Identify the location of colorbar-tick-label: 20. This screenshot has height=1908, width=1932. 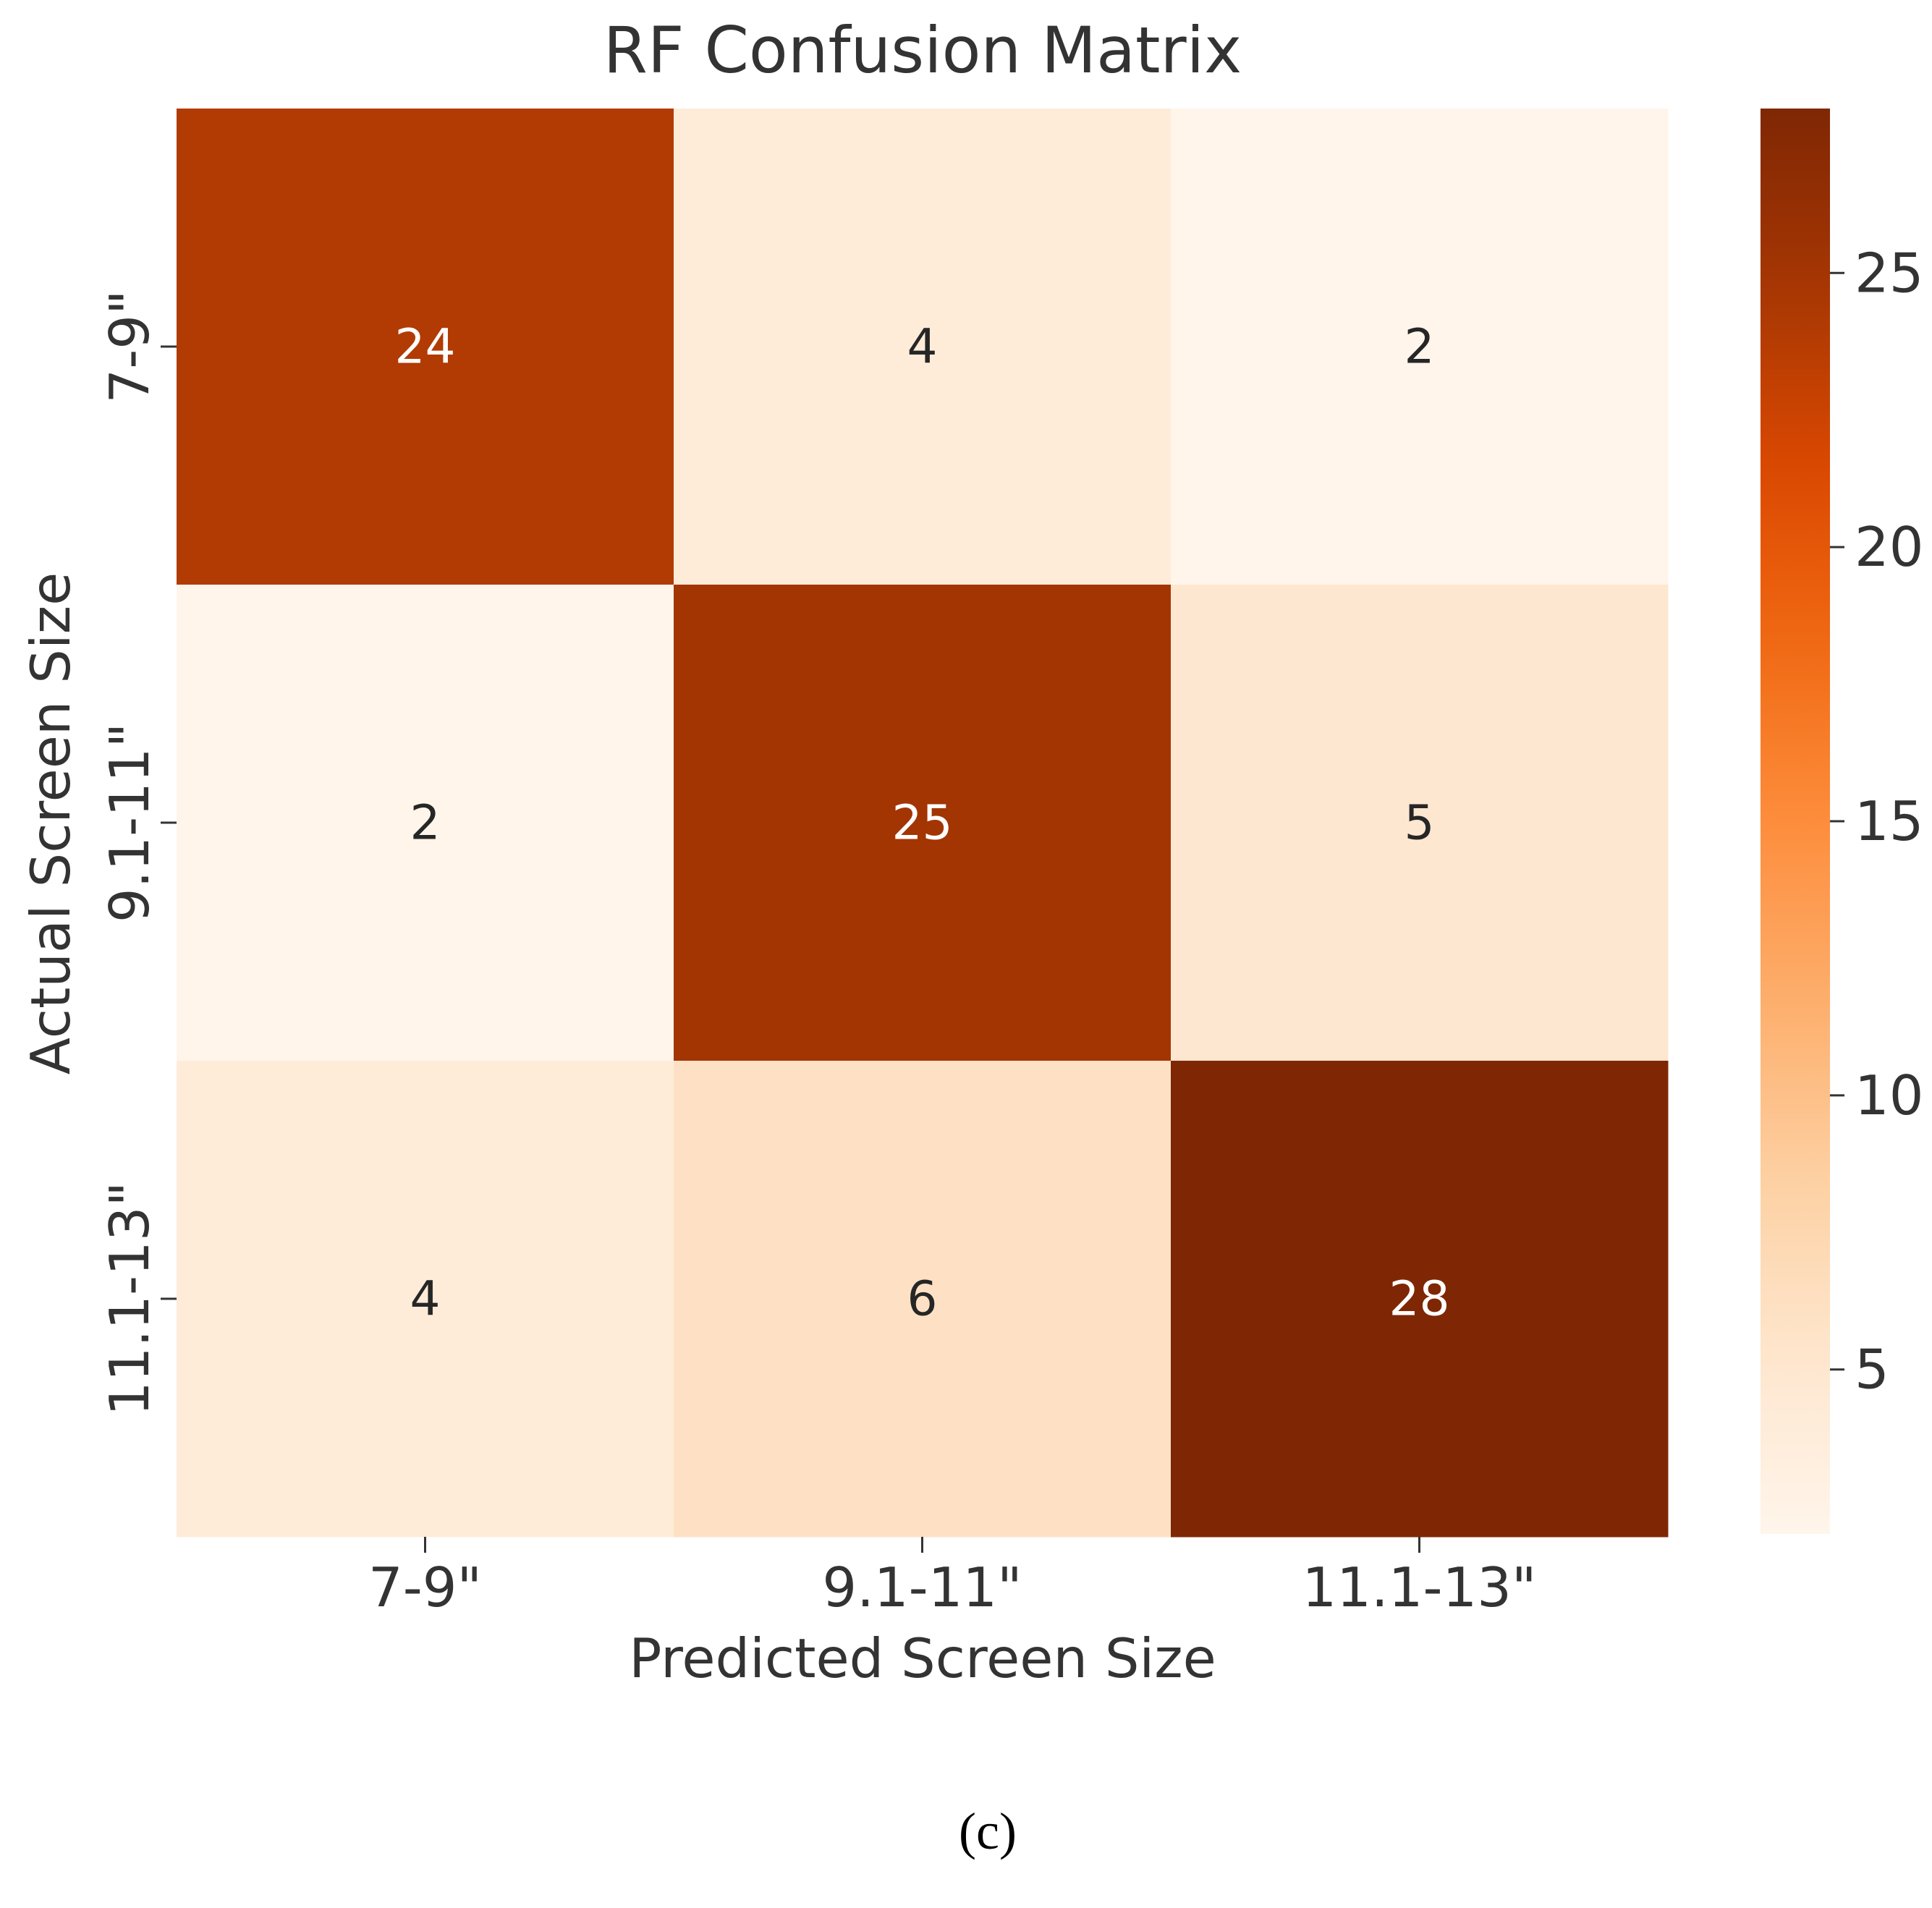
(1889, 547).